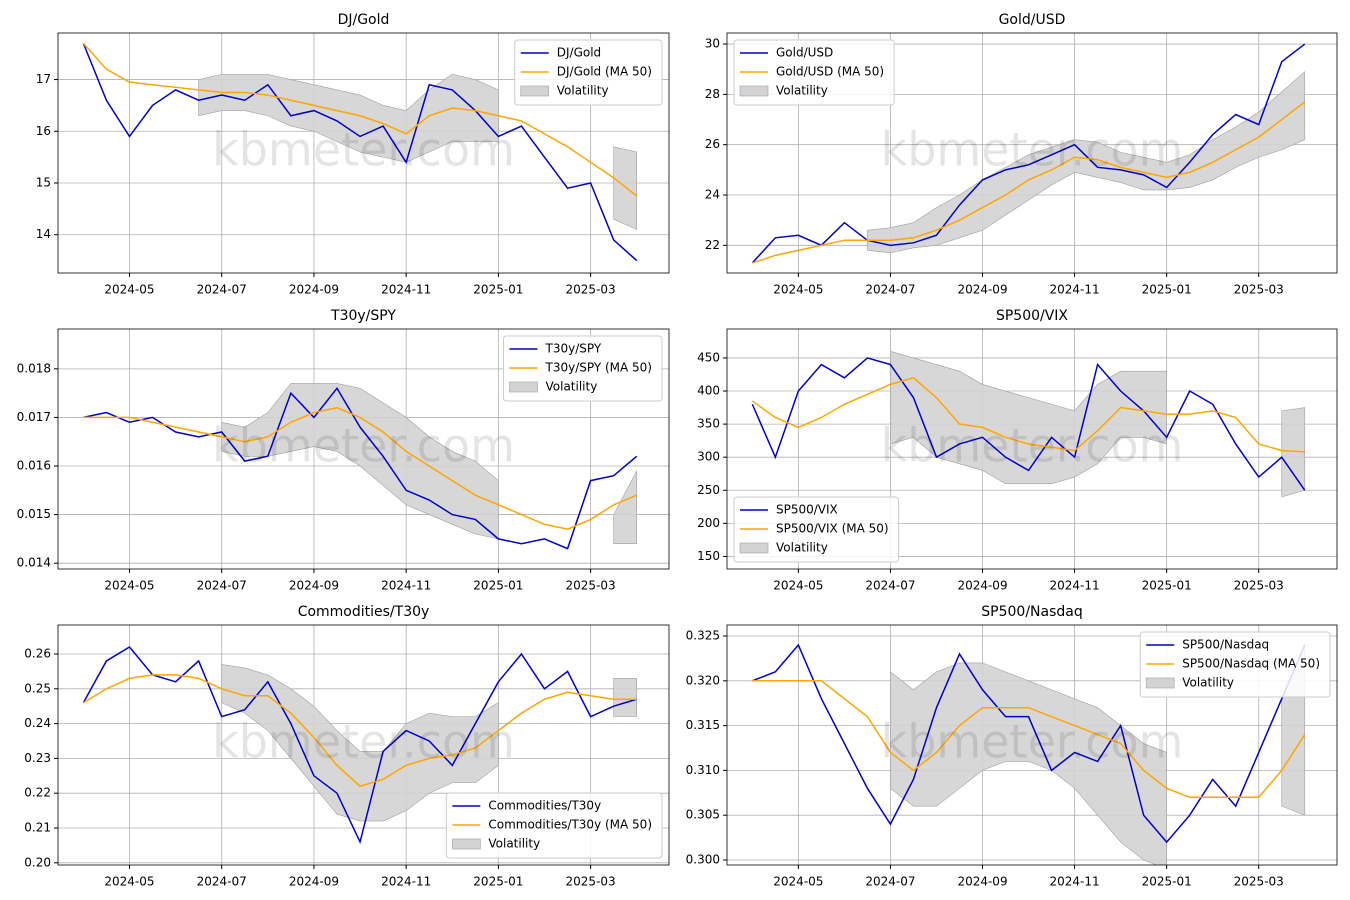  Describe the element at coordinates (832, 529) in the screenshot. I see `legend-label: SP500/VIX (MA 50)` at that location.